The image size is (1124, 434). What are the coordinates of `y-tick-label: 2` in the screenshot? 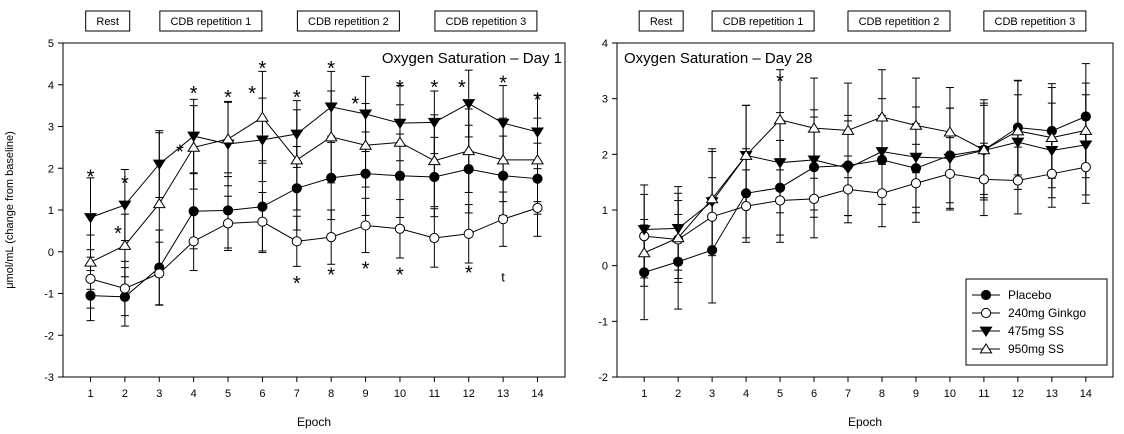 It's located at (51, 169).